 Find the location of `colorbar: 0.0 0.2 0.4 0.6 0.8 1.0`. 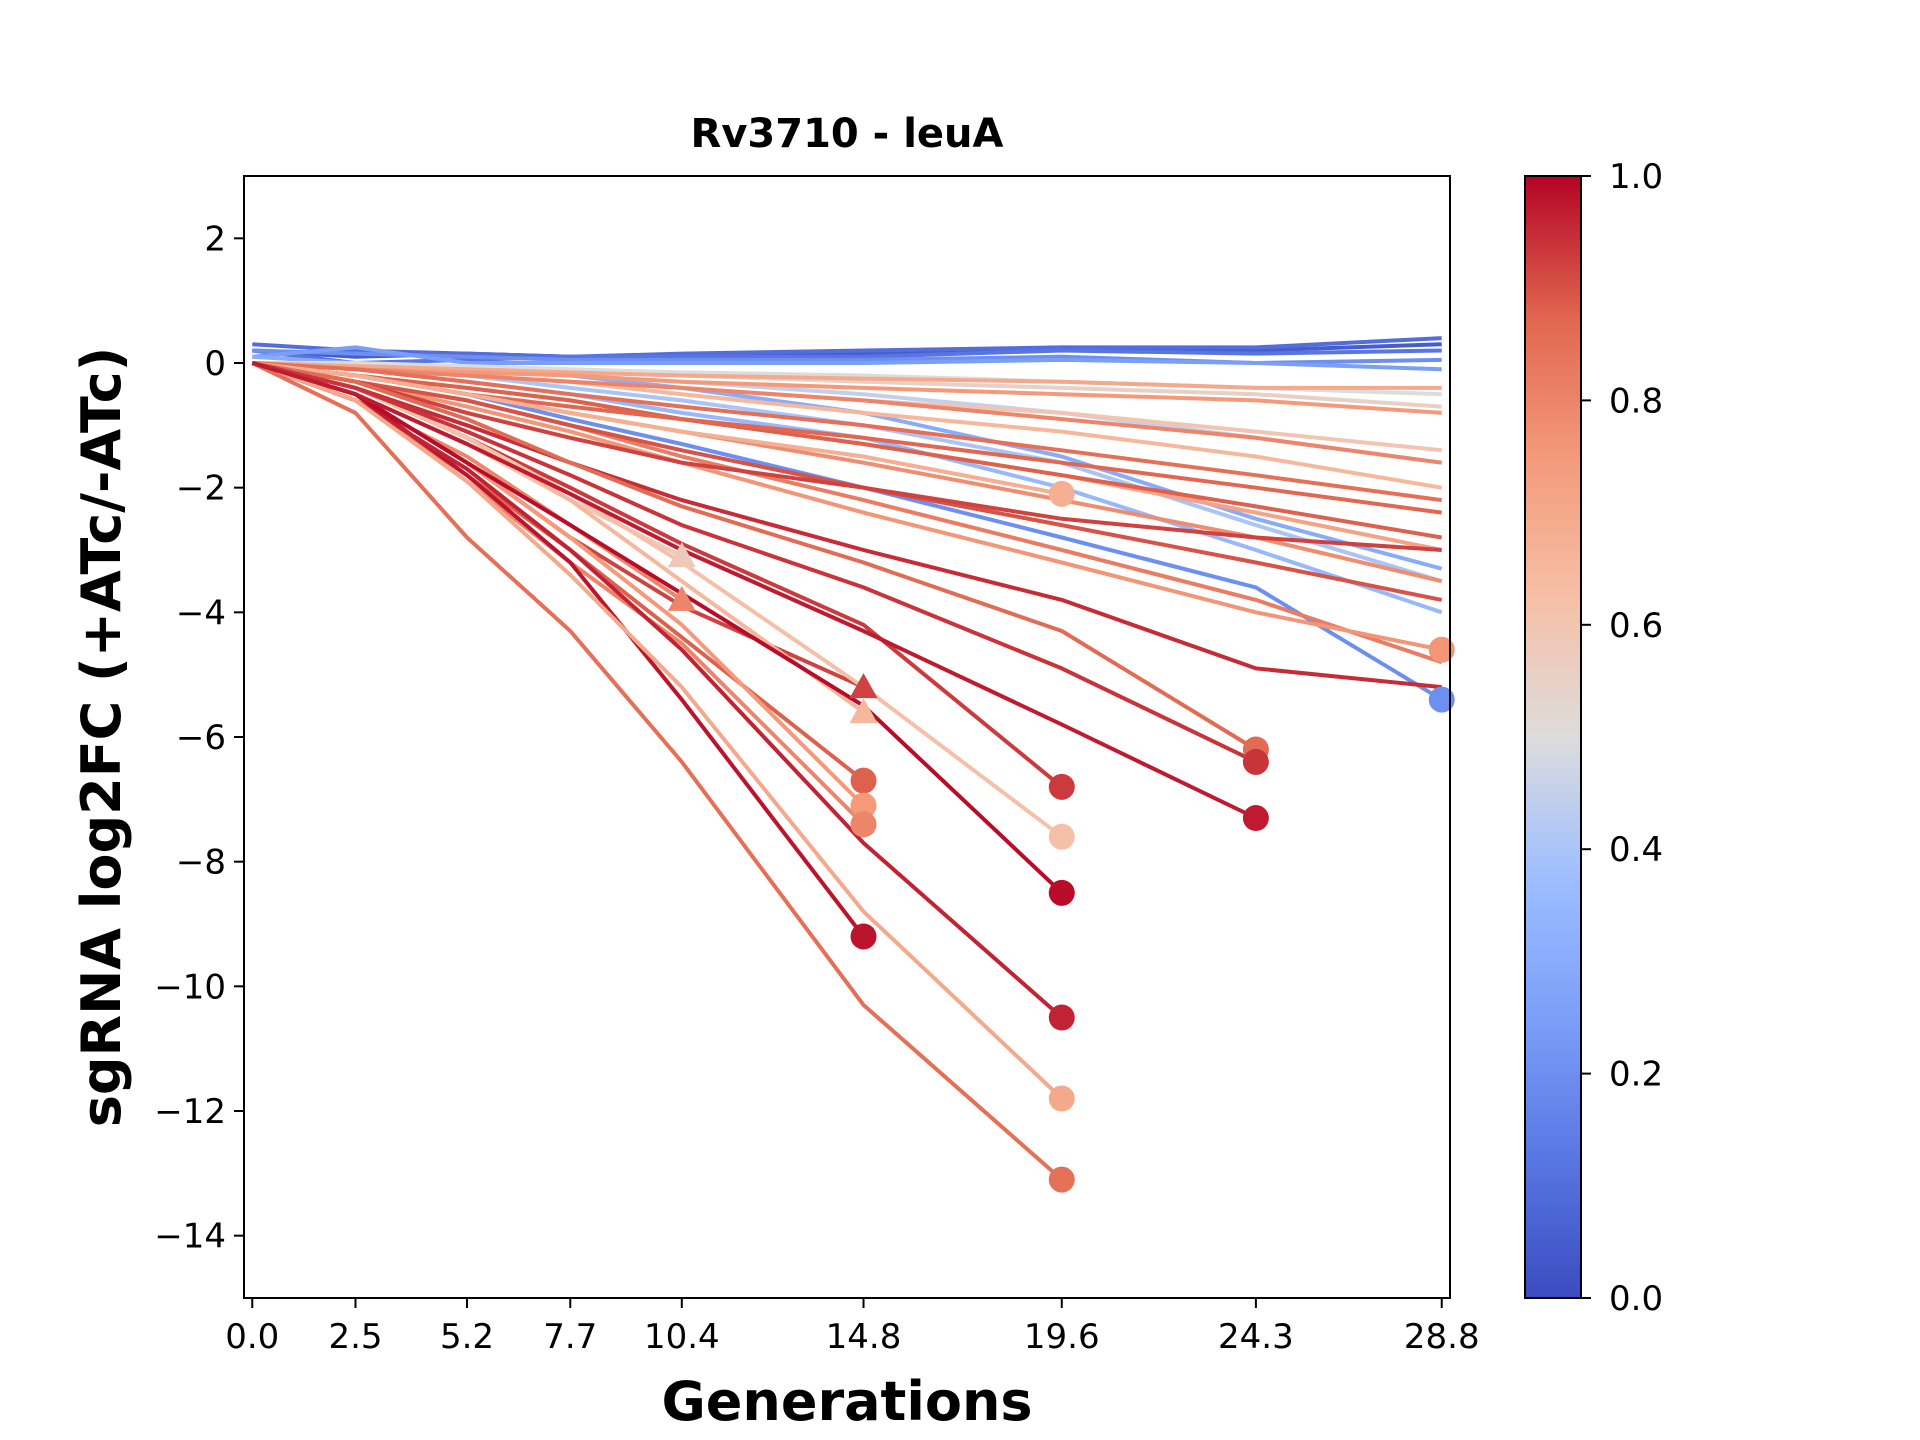

colorbar: 0.0 0.2 0.4 0.6 0.8 1.0 is located at coordinates (1593, 738).